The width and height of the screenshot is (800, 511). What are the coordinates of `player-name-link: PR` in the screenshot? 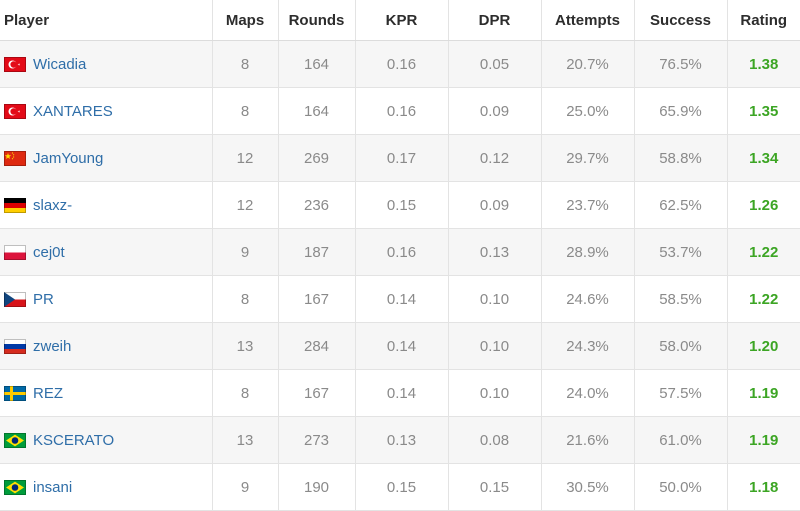 It's located at (43, 299).